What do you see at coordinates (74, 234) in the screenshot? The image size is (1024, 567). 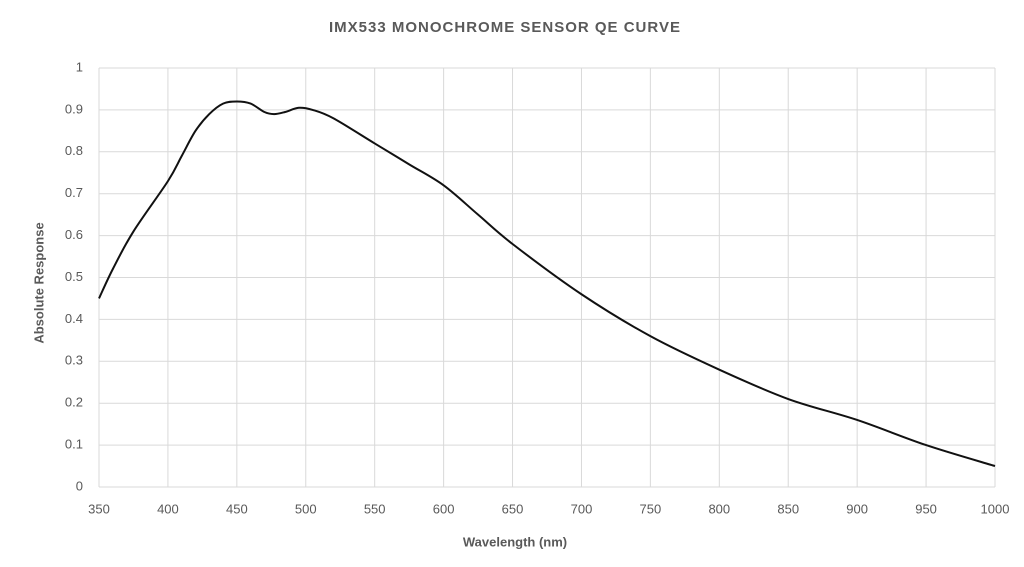 I see `y-tick-label: 0.6` at bounding box center [74, 234].